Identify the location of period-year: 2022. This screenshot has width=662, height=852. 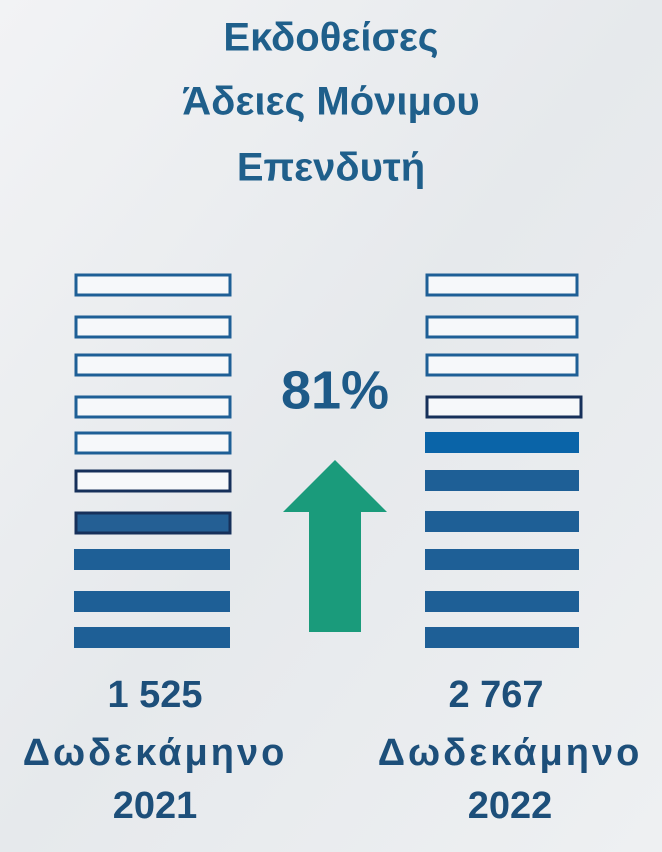
(510, 806).